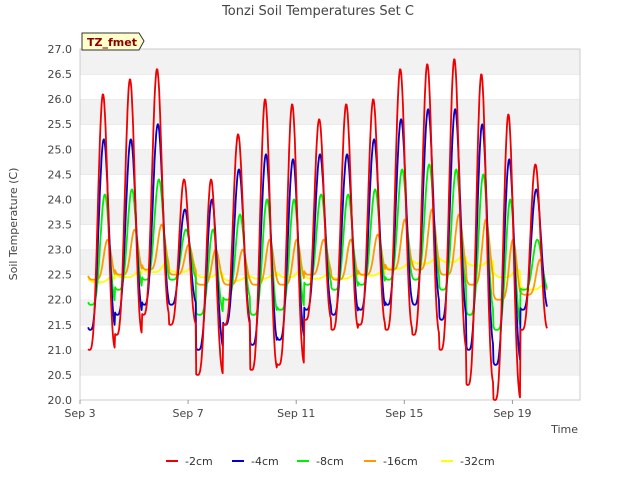 This screenshot has height=480, width=640. What do you see at coordinates (60, 124) in the screenshot?
I see `y-tick-label: 25.5` at bounding box center [60, 124].